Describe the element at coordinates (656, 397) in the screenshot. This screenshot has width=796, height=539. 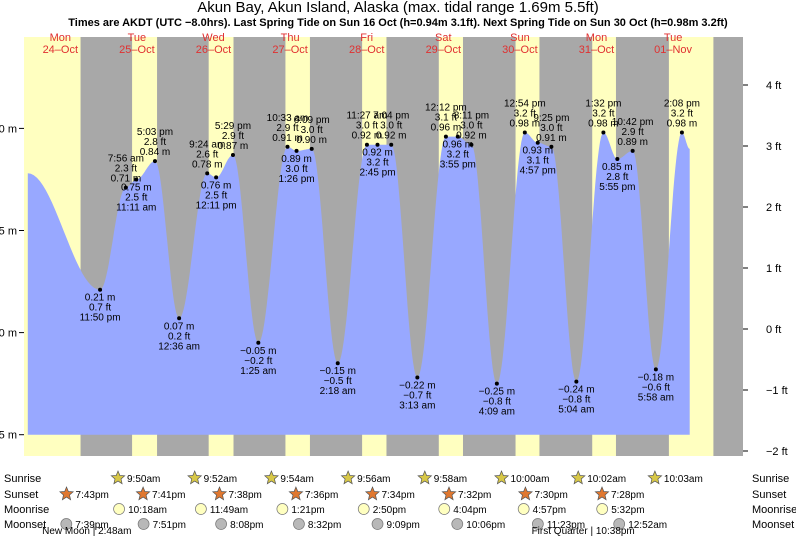
I see `extreme-time: 5:58 am` at that location.